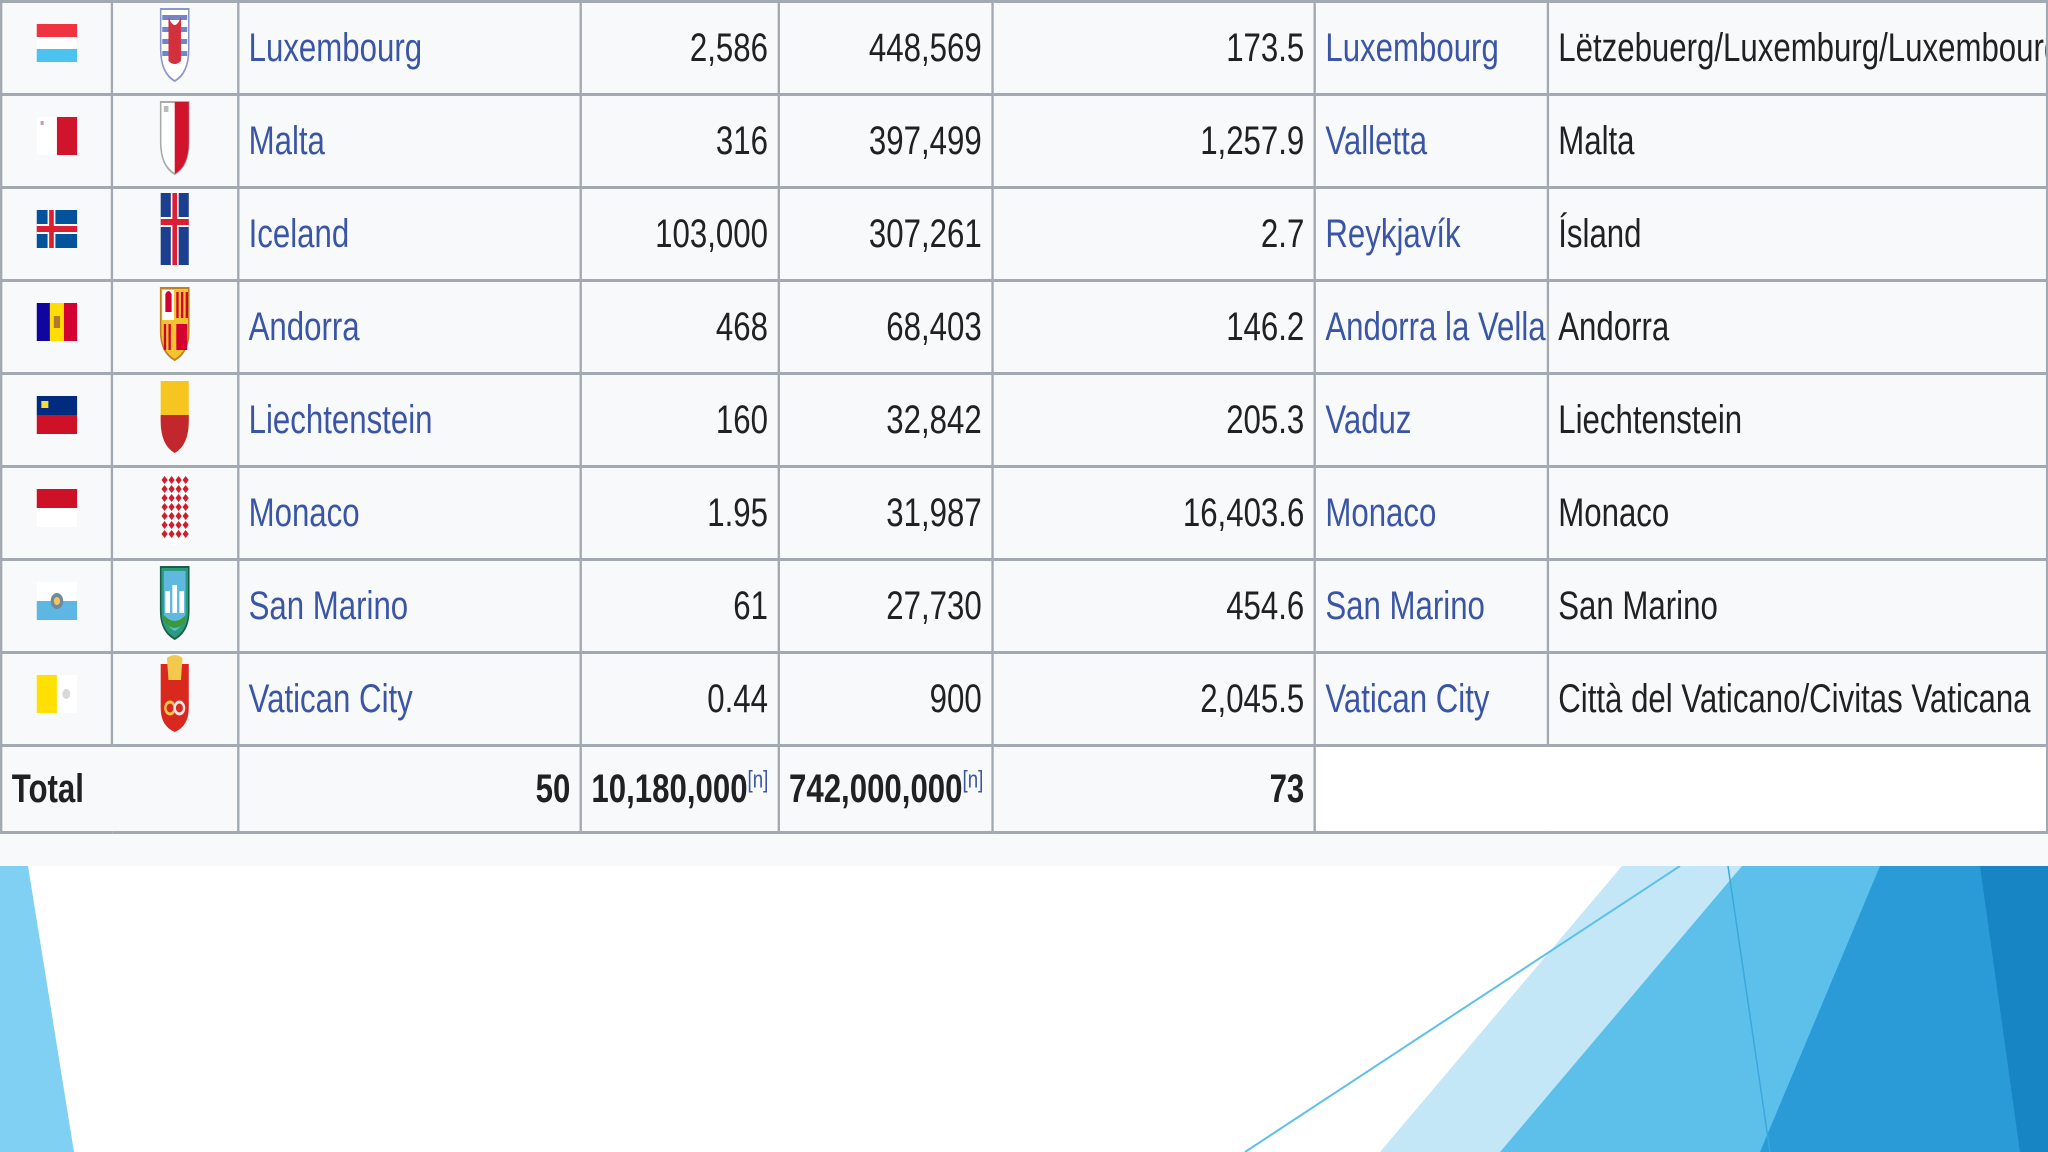 The height and width of the screenshot is (1152, 2048). What do you see at coordinates (679, 234) in the screenshot?
I see `area-cell: 103,000` at bounding box center [679, 234].